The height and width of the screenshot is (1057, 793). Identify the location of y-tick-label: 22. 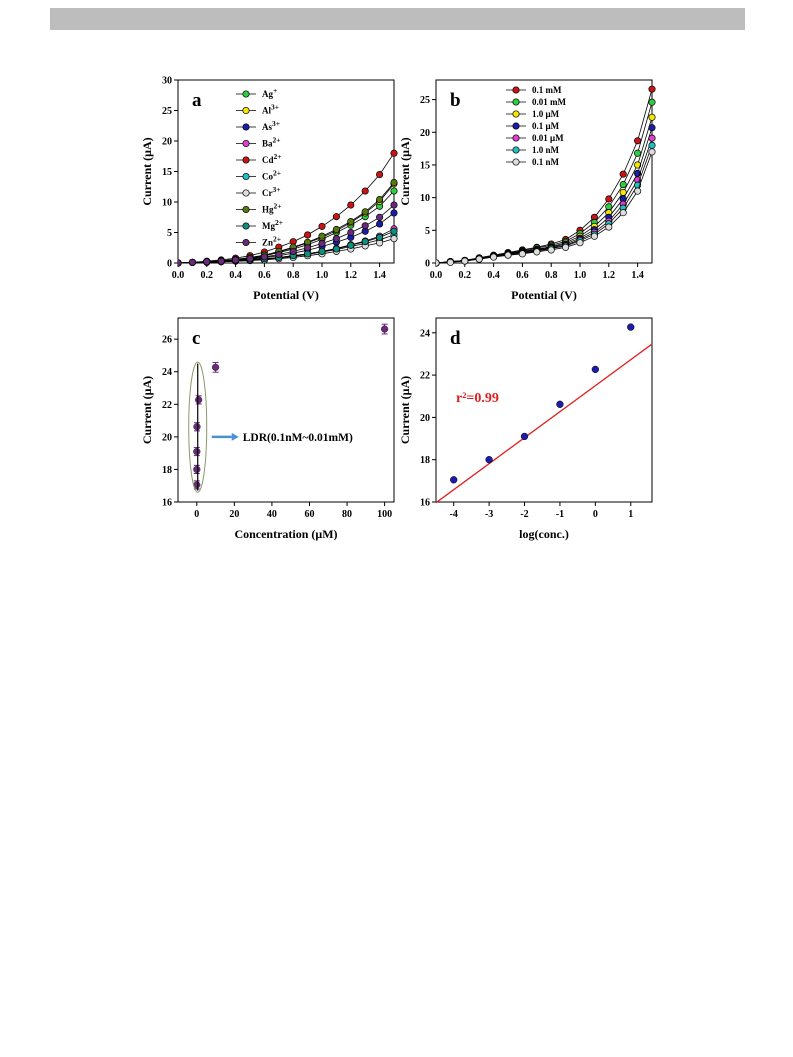
(167, 405).